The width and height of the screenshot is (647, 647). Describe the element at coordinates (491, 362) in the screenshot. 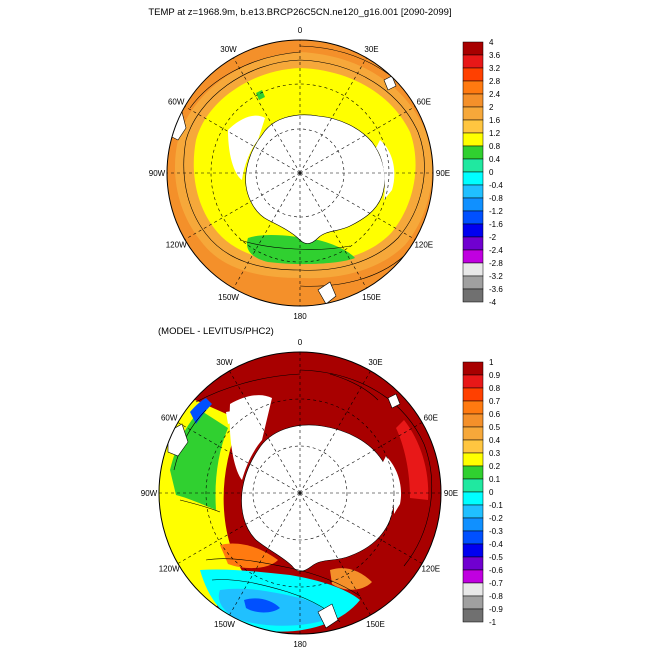

I see `bottom-colorbar-label: 1` at that location.